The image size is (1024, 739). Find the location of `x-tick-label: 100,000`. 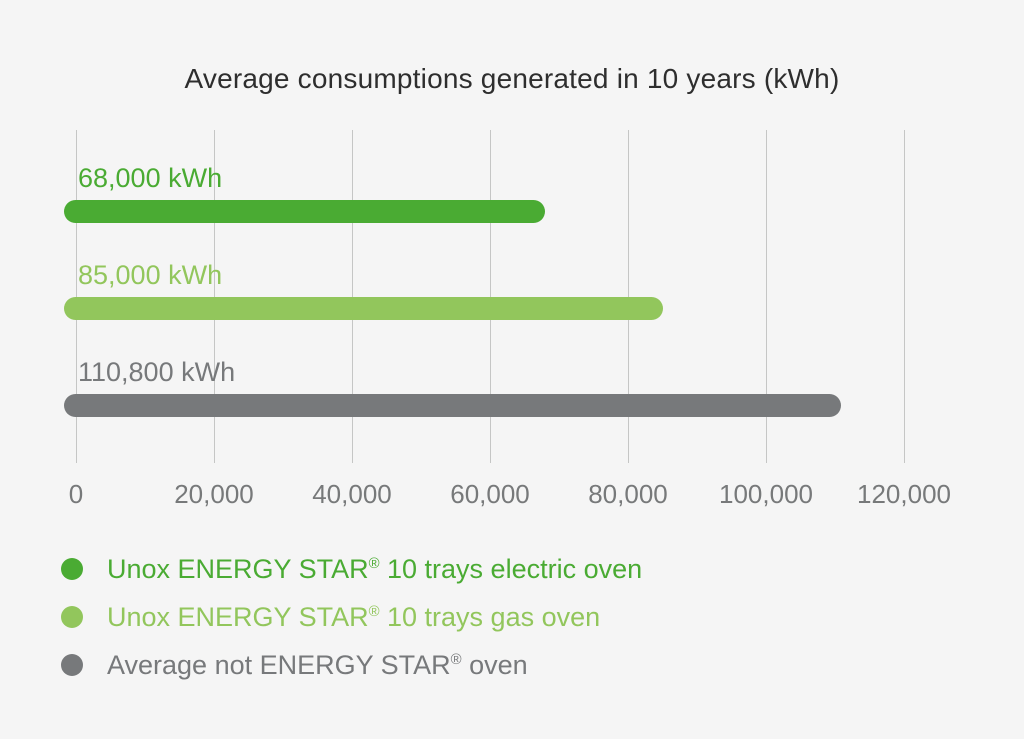

x-tick-label: 100,000 is located at coordinates (766, 494).